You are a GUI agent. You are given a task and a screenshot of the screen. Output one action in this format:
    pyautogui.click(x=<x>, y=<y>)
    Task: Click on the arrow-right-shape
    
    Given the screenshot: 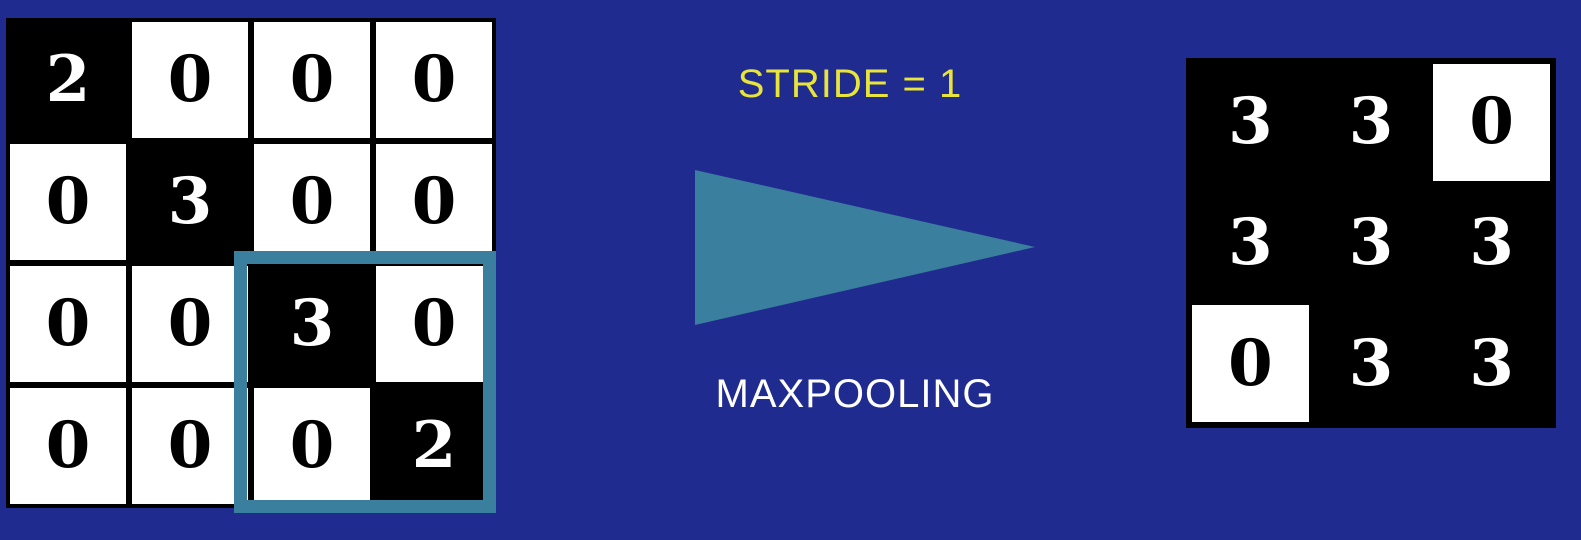 What is the action you would take?
    pyautogui.click(x=865, y=247)
    